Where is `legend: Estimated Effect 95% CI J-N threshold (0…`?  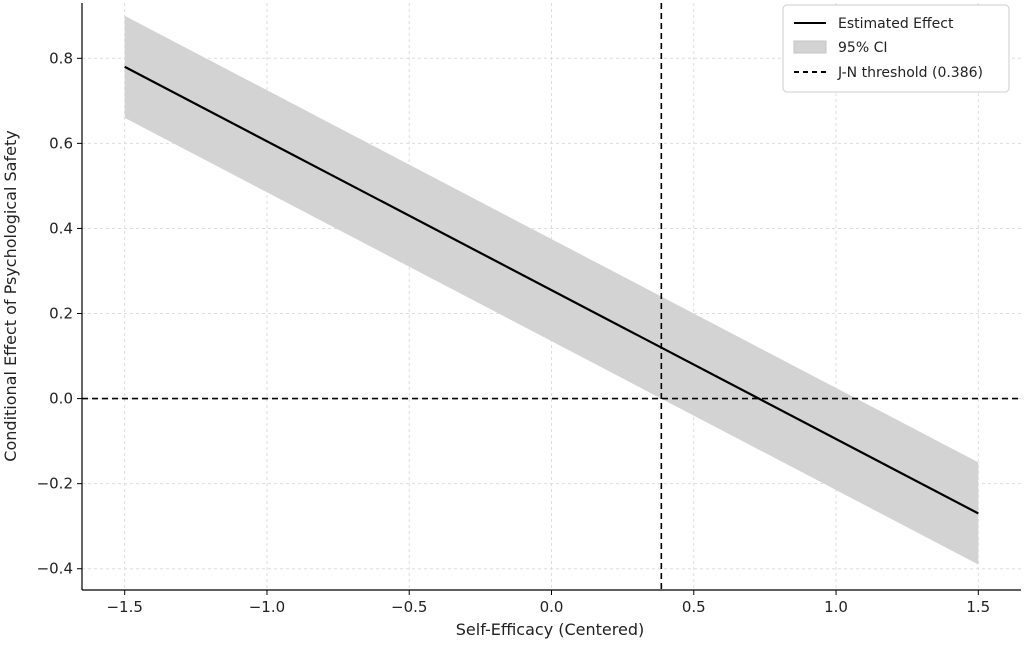 legend: Estimated Effect 95% CI J-N threshold (0… is located at coordinates (896, 48).